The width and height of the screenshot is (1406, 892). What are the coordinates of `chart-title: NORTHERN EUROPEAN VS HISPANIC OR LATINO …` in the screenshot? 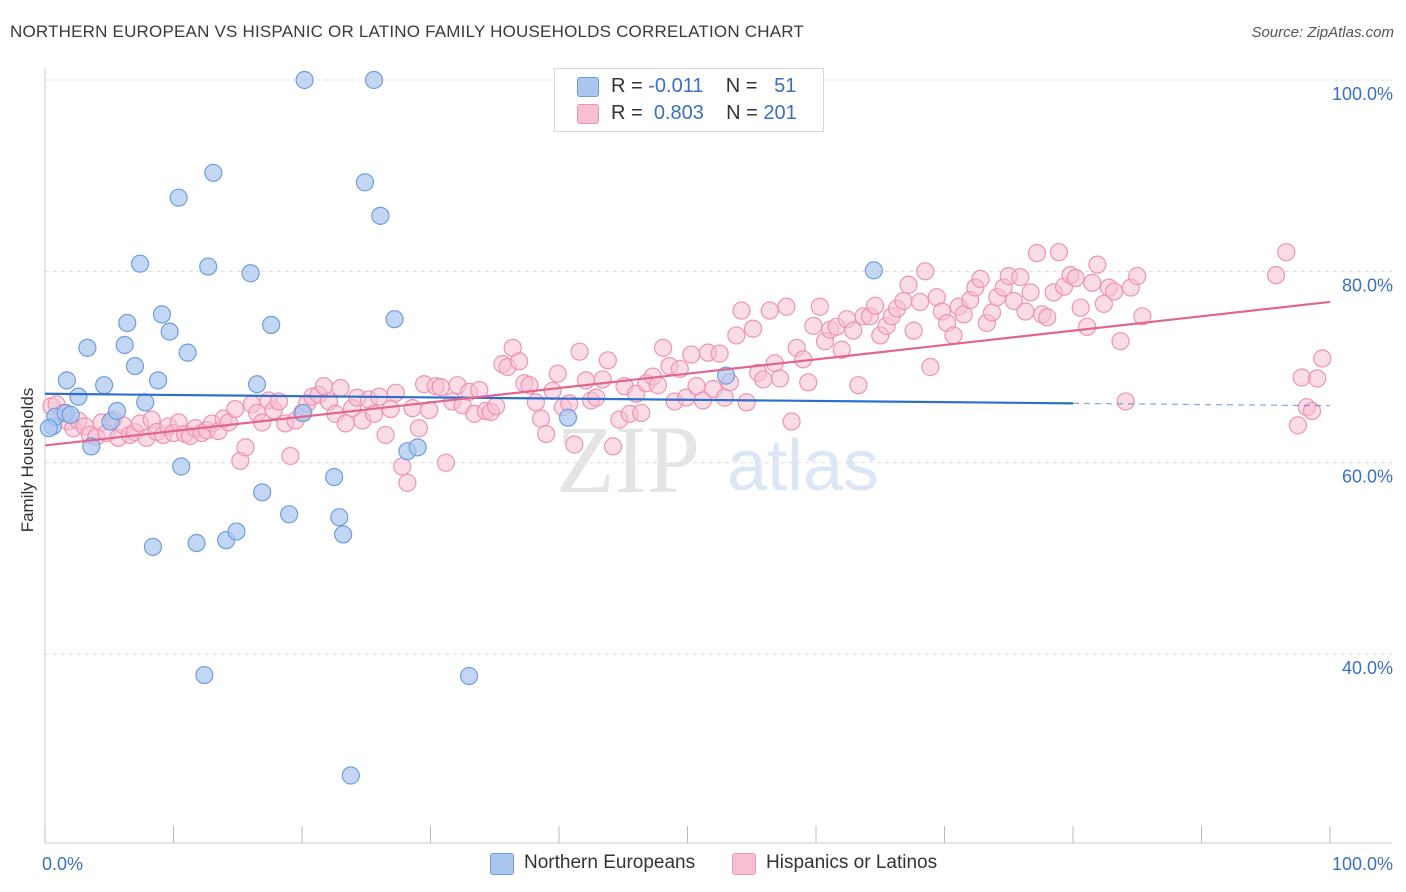 It's located at (407, 31).